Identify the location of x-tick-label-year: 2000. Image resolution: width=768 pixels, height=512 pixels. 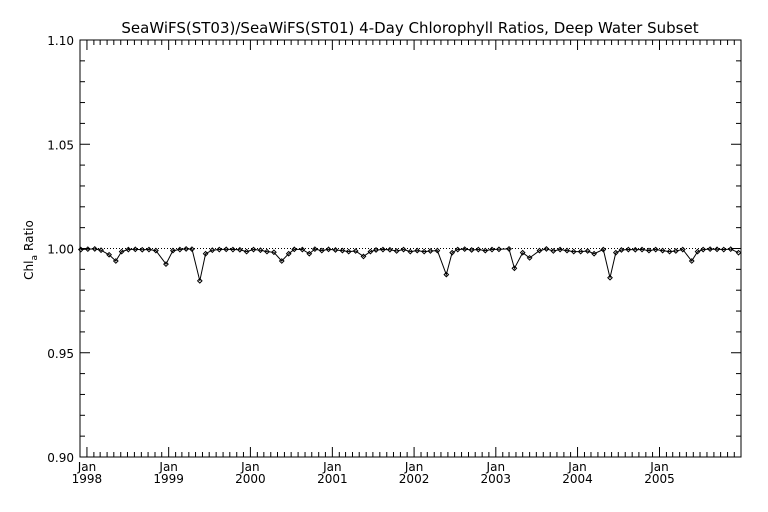
(250, 479).